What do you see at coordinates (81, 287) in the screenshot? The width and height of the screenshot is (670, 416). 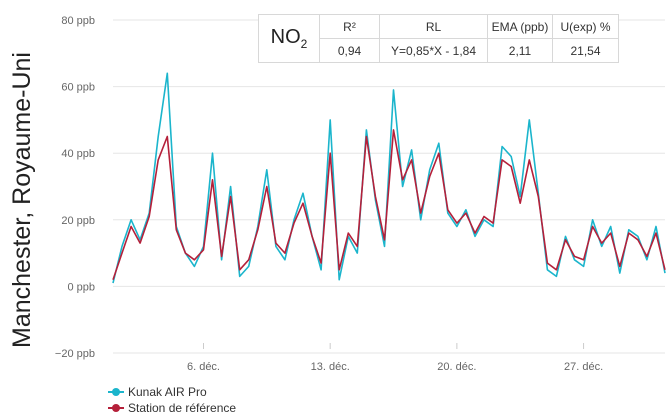 I see `y-tick-label: 0 ppb` at bounding box center [81, 287].